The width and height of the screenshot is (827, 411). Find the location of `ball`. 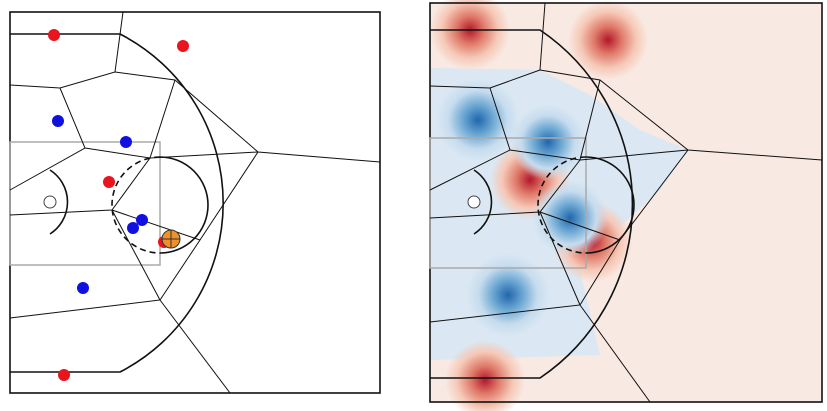

ball is located at coordinates (171, 239).